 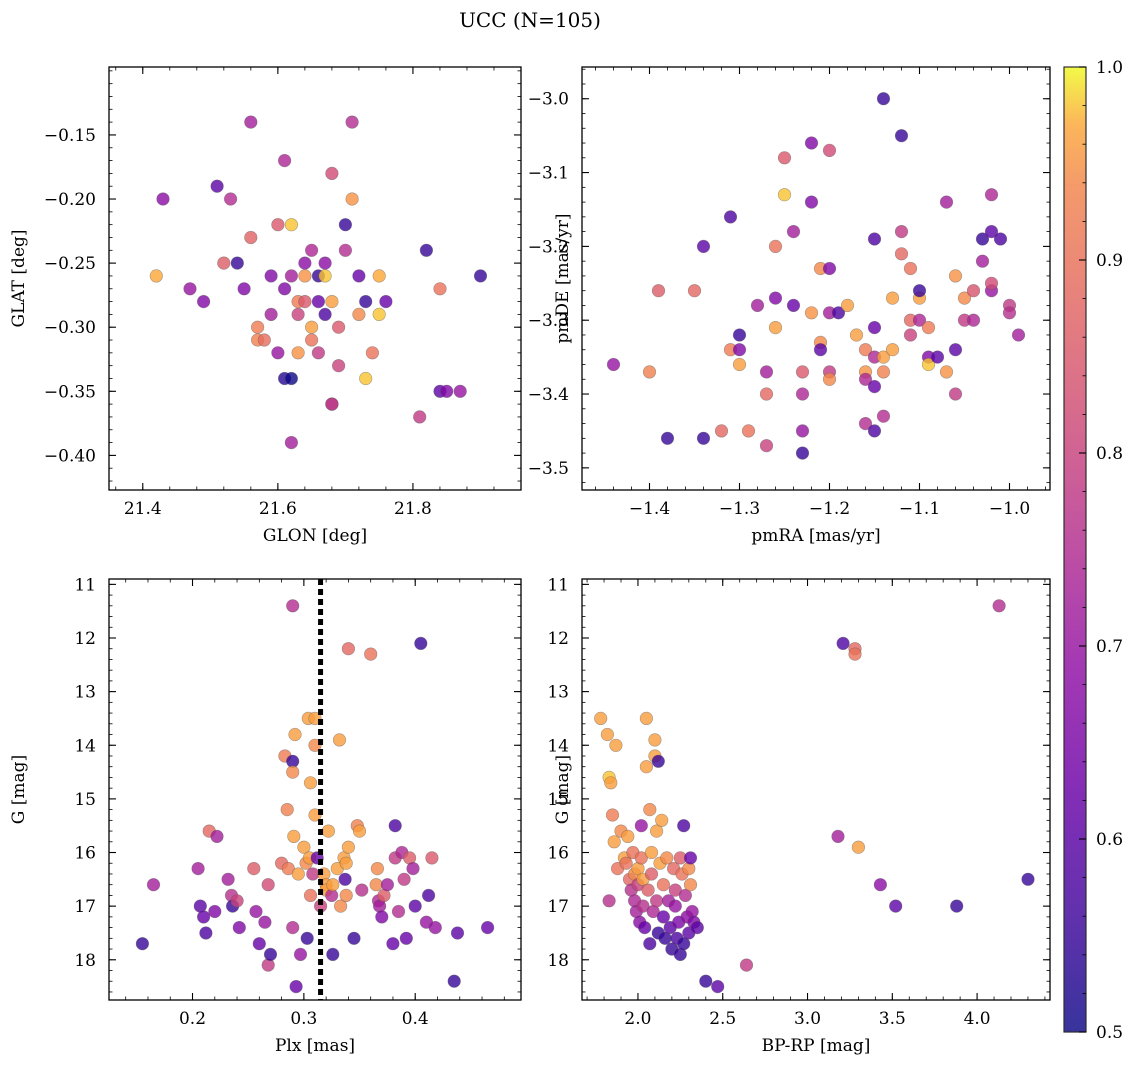 I want to click on x-tick-label: 0.3, so click(x=303, y=1019).